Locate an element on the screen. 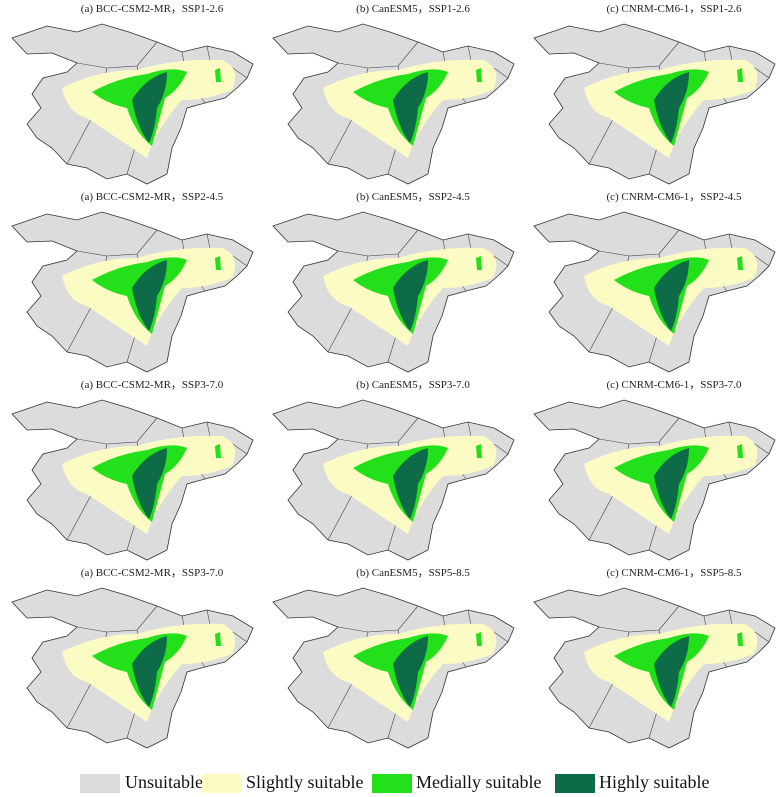  panel-title: (a) BCC-CSM2-MR，SSP1-2.6 is located at coordinates (152, 9).